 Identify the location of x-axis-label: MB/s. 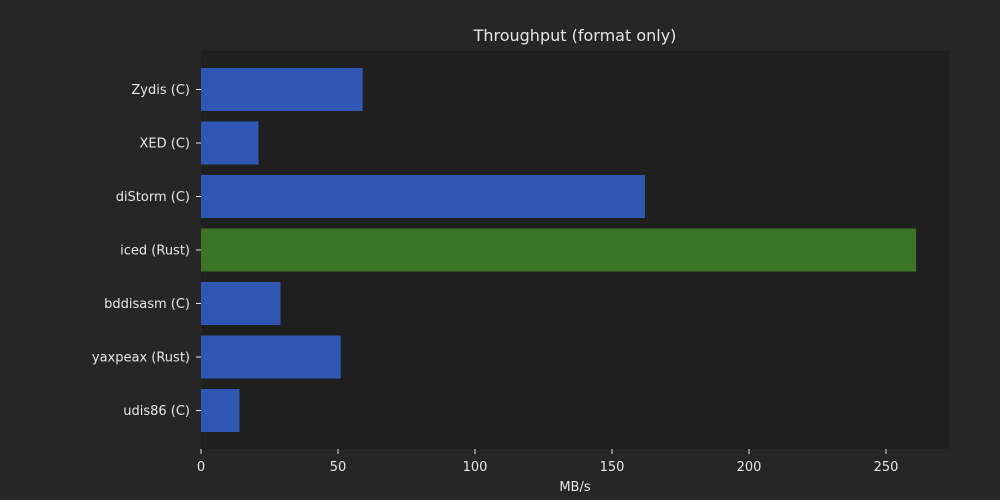
(575, 487).